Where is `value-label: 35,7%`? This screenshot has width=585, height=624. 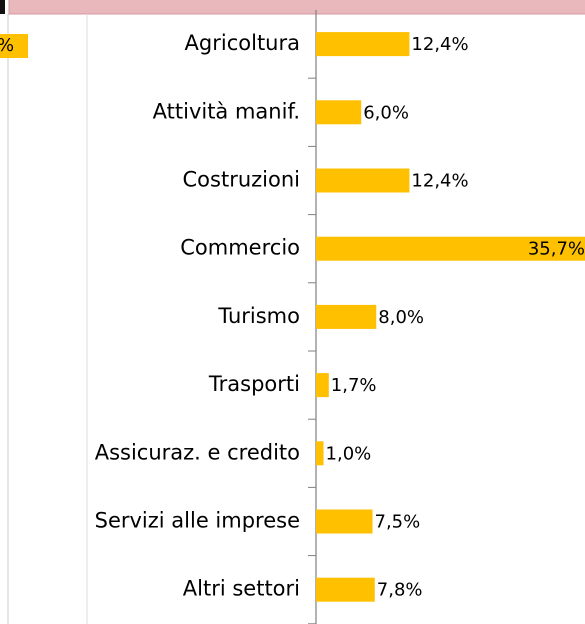 value-label: 35,7% is located at coordinates (556, 249).